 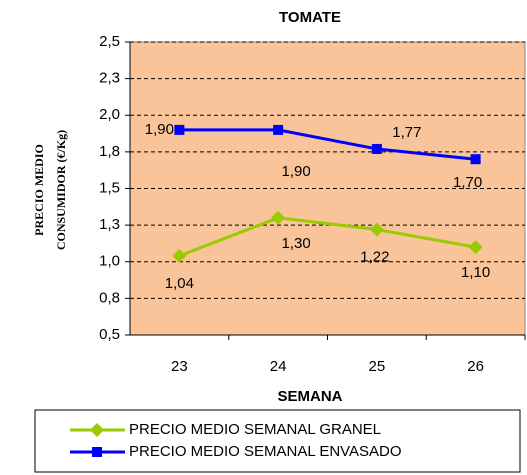 I want to click on data-label: 1,77, so click(x=406, y=132).